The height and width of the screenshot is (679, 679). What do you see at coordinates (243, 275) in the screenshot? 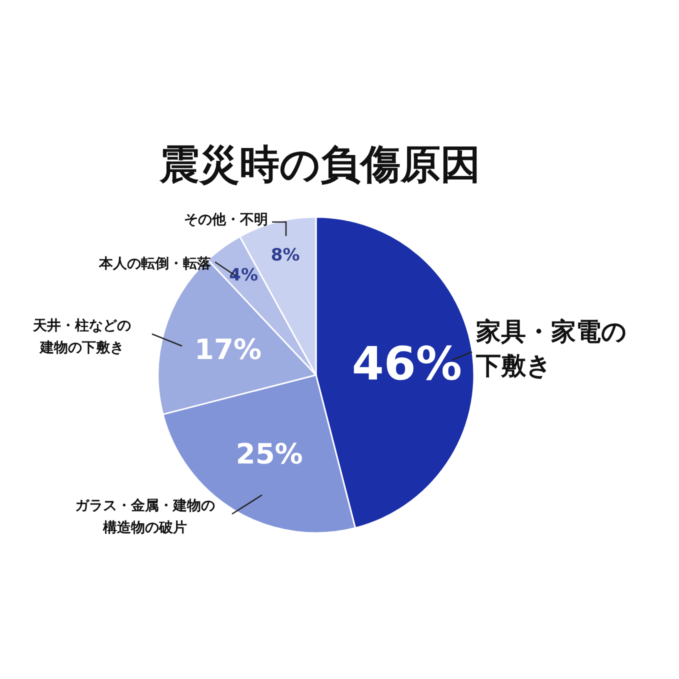
I see `data-label: 4%` at bounding box center [243, 275].